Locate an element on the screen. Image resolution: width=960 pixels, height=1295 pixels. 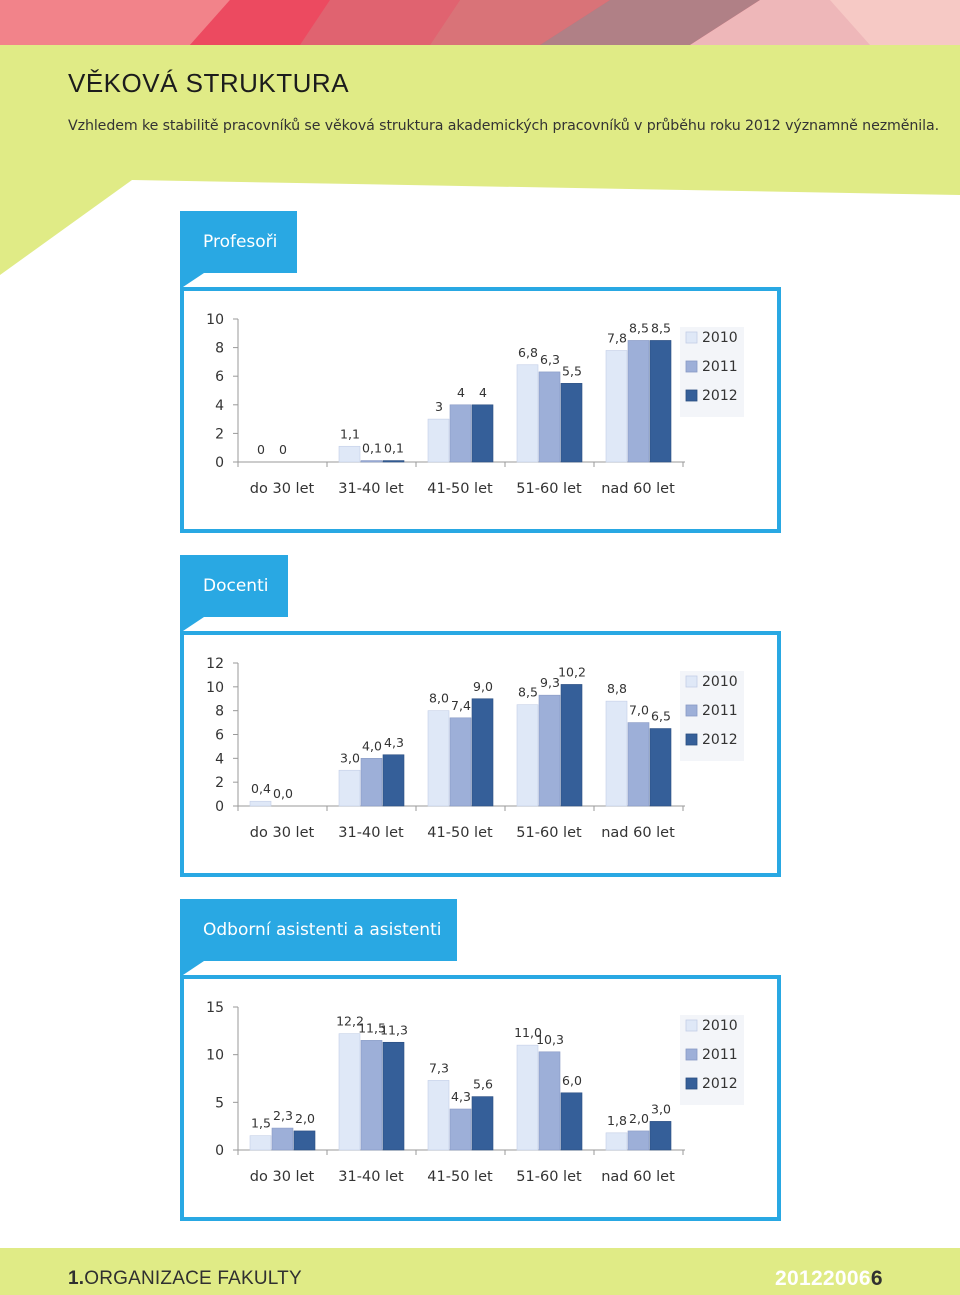
data-label: 7,4 is located at coordinates (461, 705).